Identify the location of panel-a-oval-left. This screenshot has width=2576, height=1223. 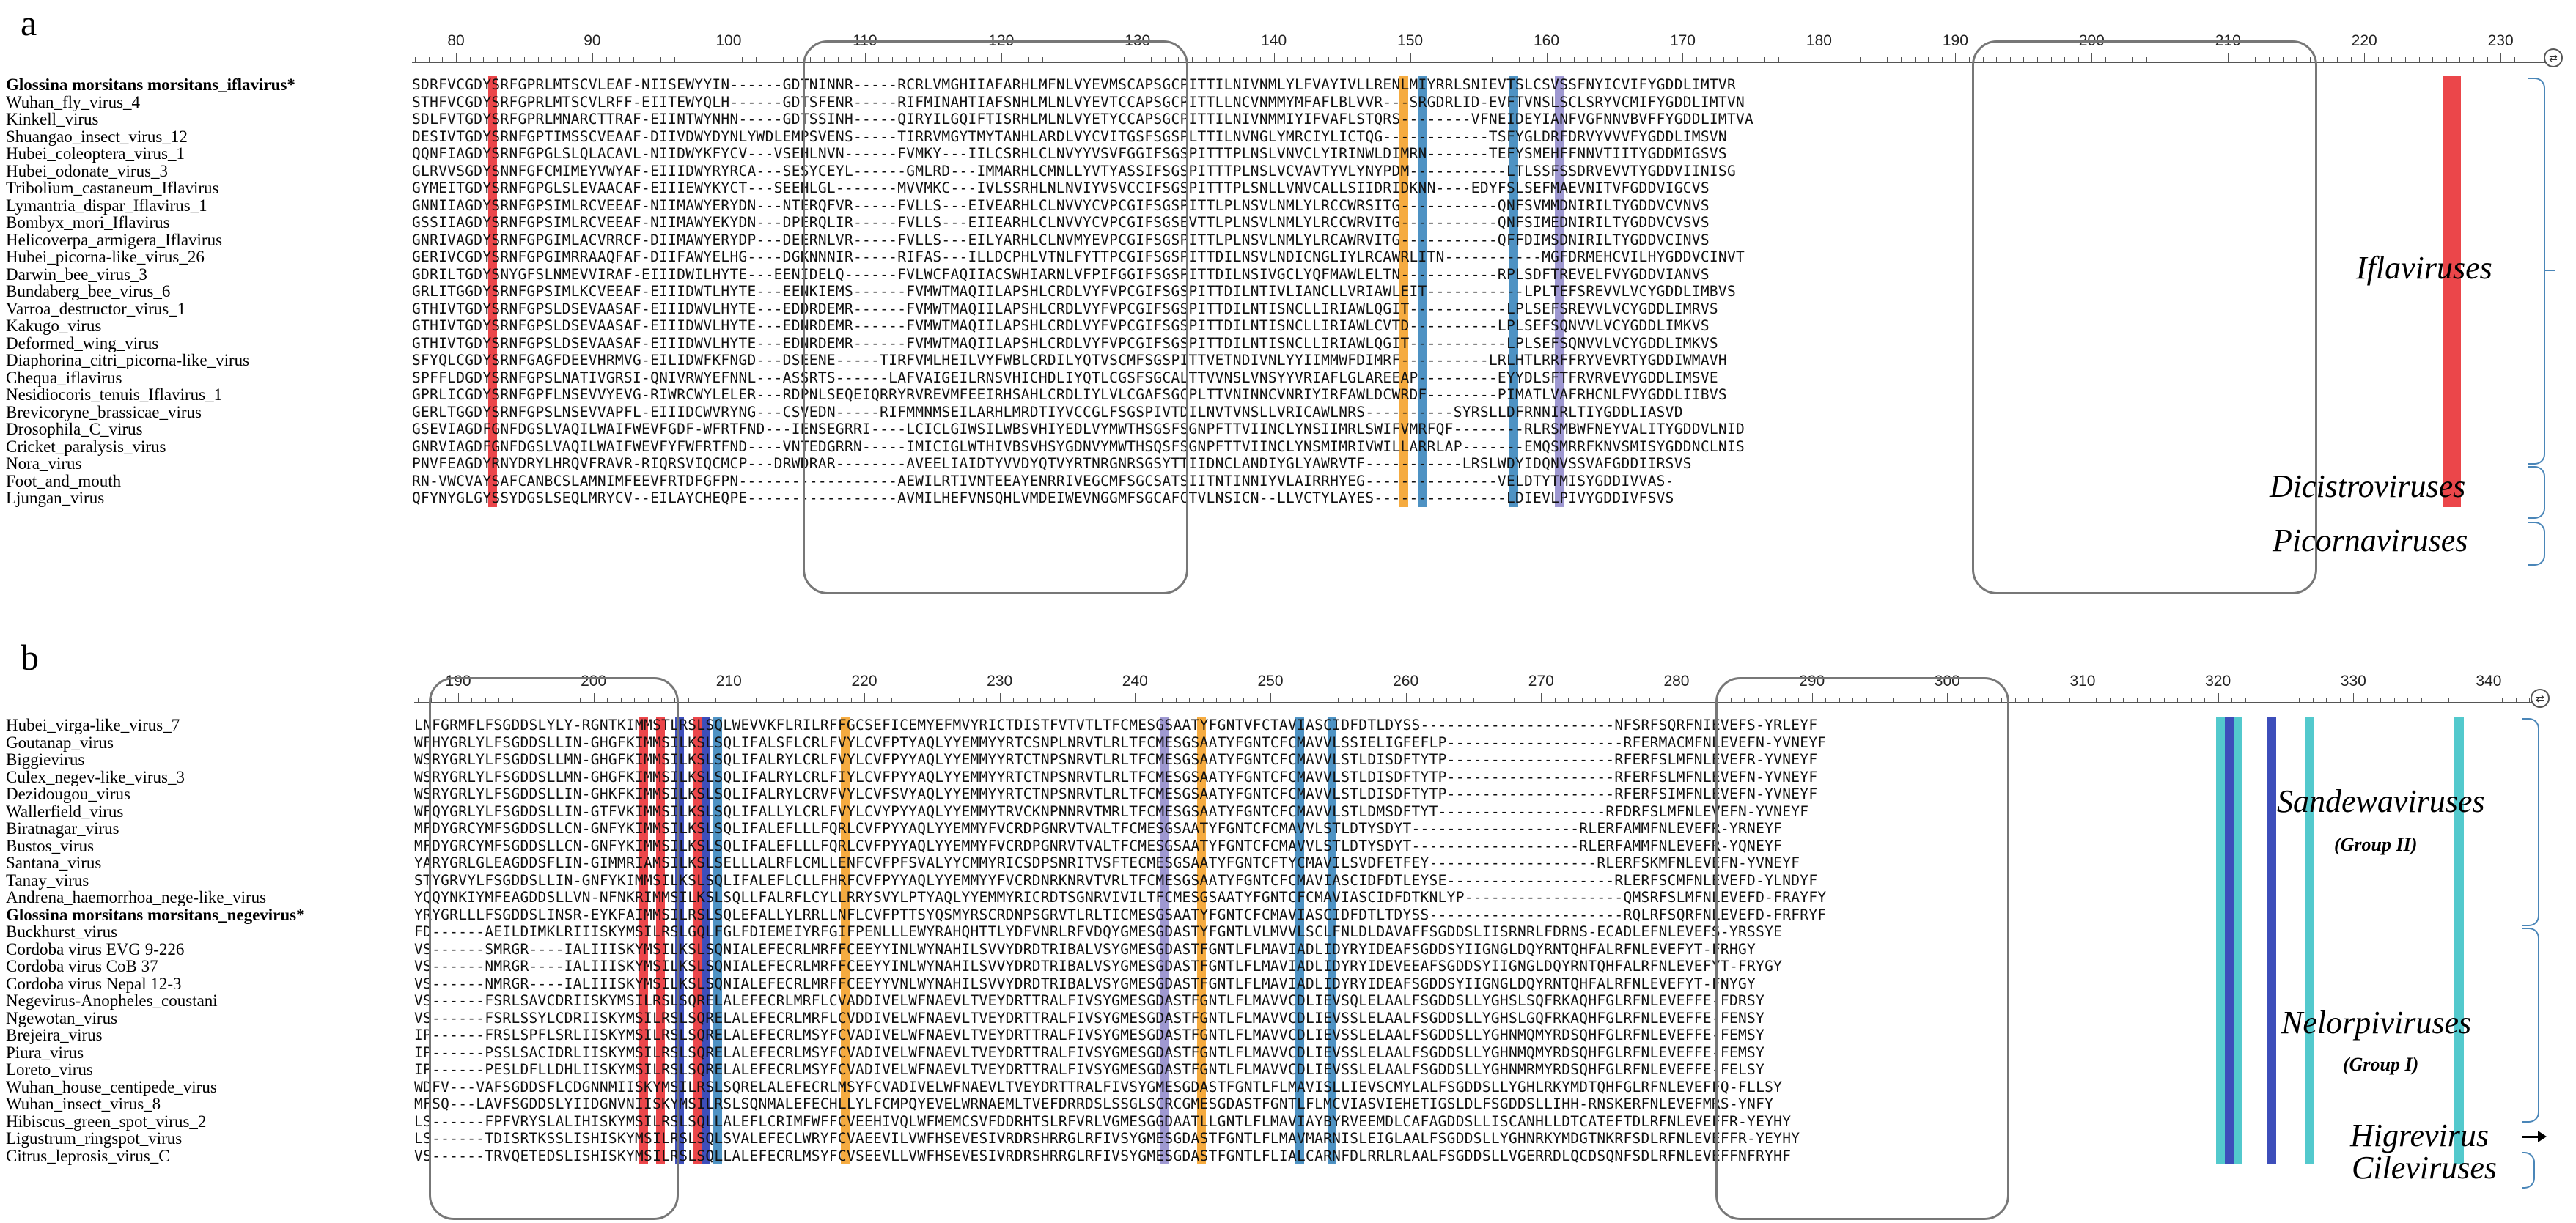
(995, 317).